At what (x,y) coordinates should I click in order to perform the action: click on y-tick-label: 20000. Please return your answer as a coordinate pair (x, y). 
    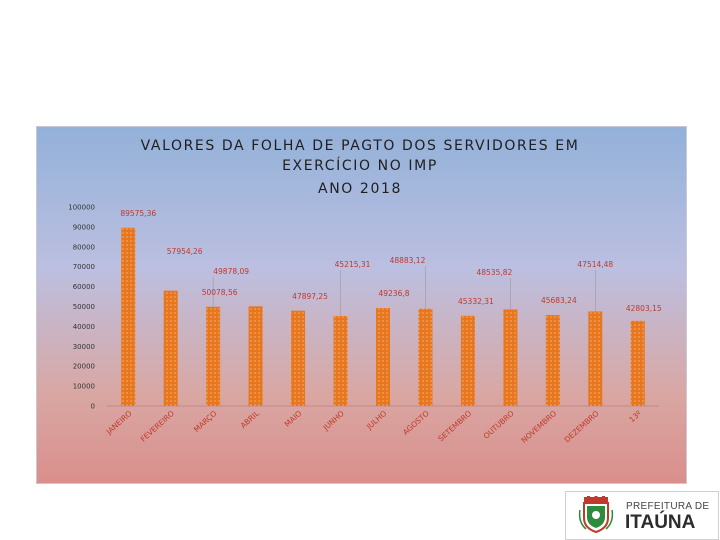
    Looking at the image, I should click on (84, 367).